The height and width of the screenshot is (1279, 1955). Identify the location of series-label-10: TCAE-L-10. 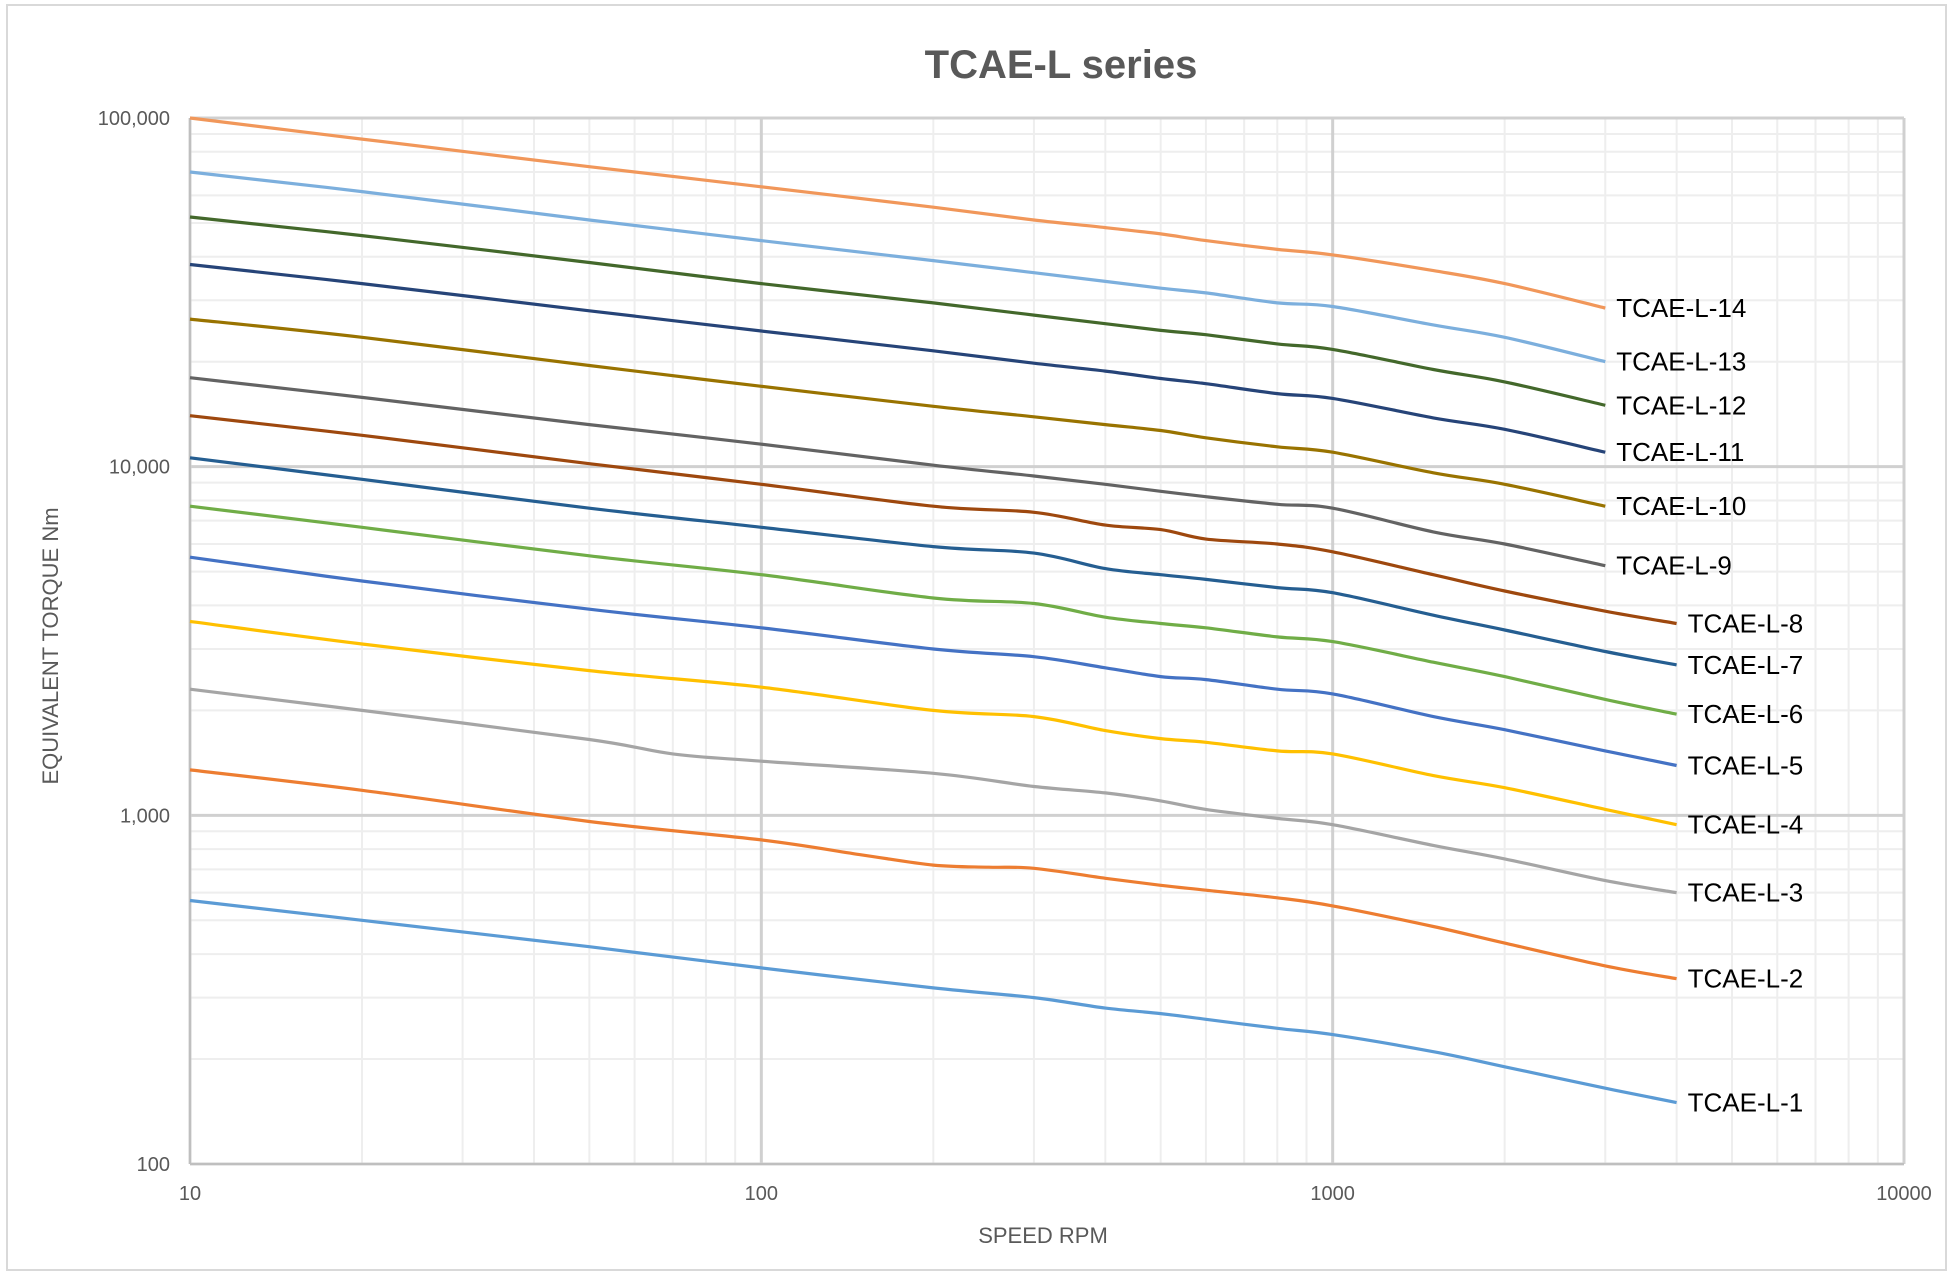
(1681, 506).